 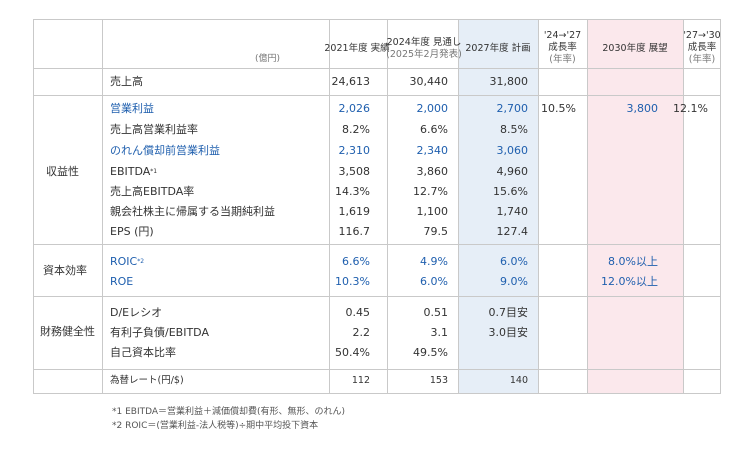 I want to click on roe-2024: 6.0%, so click(x=434, y=281).